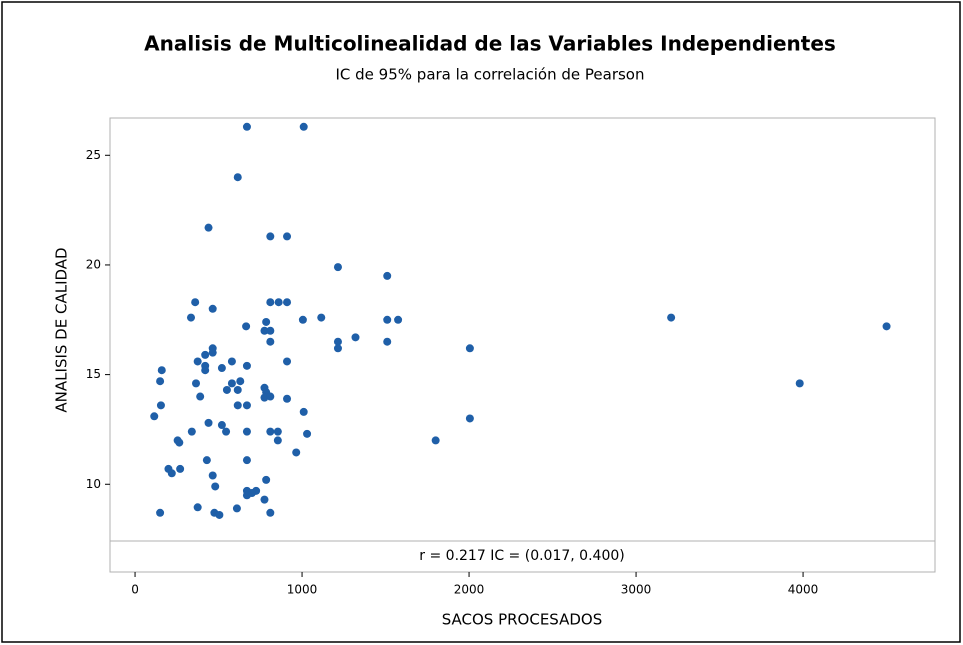 This screenshot has width=963, height=645. Describe the element at coordinates (93, 484) in the screenshot. I see `y-tick-label: 10` at that location.